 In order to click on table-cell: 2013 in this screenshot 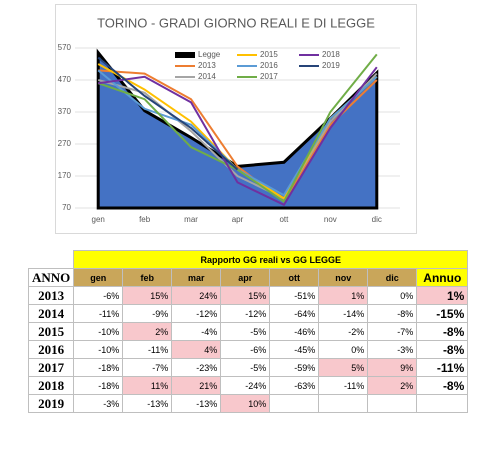, I will do `click(51, 295)`.